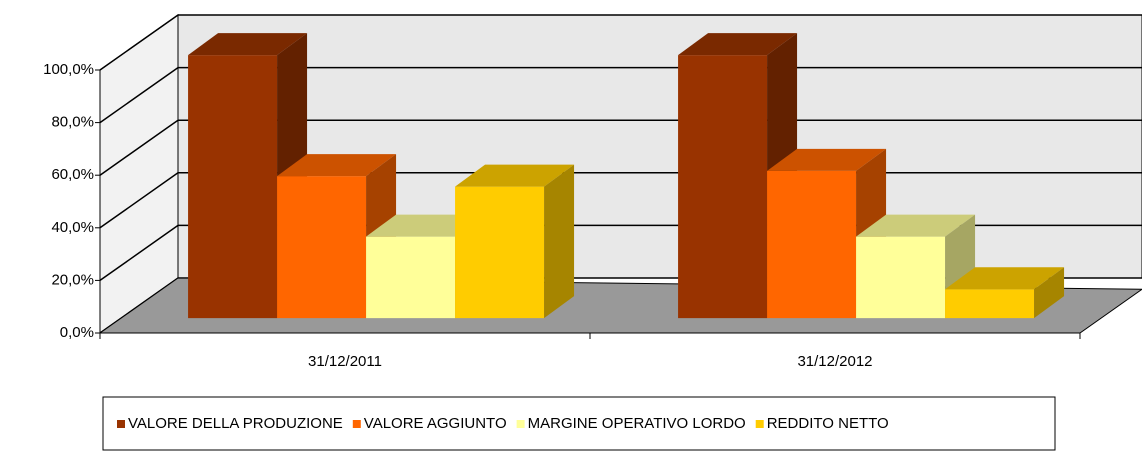 This screenshot has width=1142, height=451. What do you see at coordinates (345, 361) in the screenshot?
I see `x-tick-label: 31/12/2011` at bounding box center [345, 361].